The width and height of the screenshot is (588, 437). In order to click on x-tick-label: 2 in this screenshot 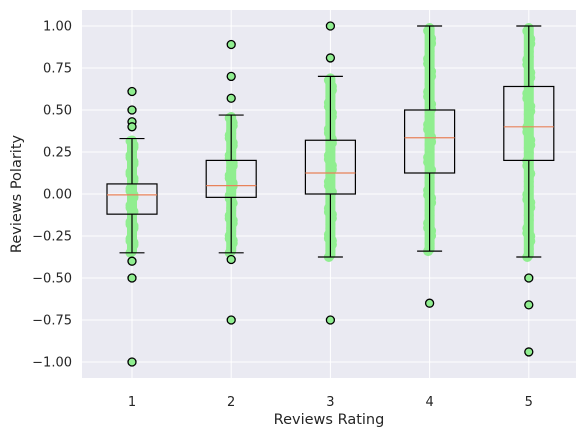, I will do `click(231, 402)`.